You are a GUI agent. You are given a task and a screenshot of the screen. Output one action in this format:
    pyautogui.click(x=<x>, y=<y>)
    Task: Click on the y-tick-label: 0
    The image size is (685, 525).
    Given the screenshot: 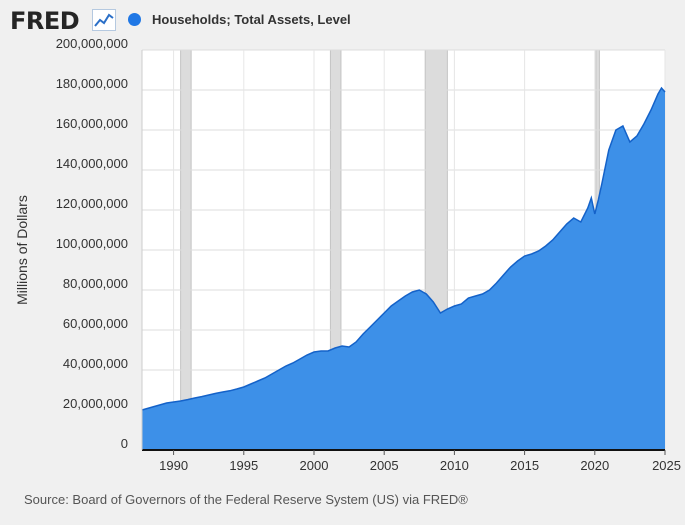 What is the action you would take?
    pyautogui.click(x=124, y=443)
    